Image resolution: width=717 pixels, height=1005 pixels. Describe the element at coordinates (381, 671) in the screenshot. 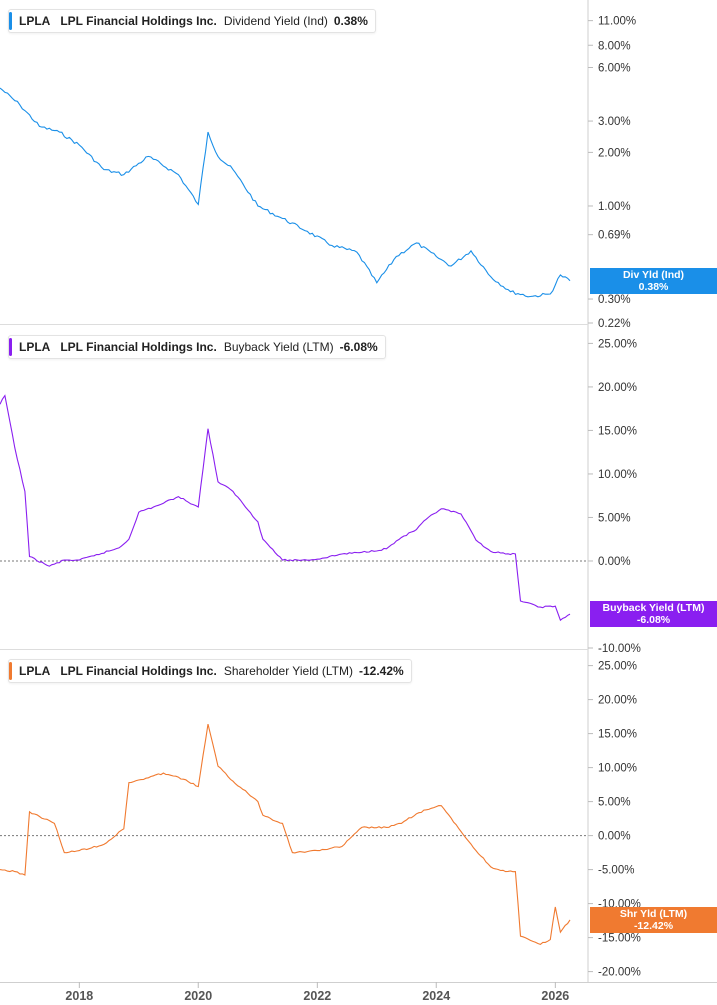

I see `legend-value: -12.42%` at that location.